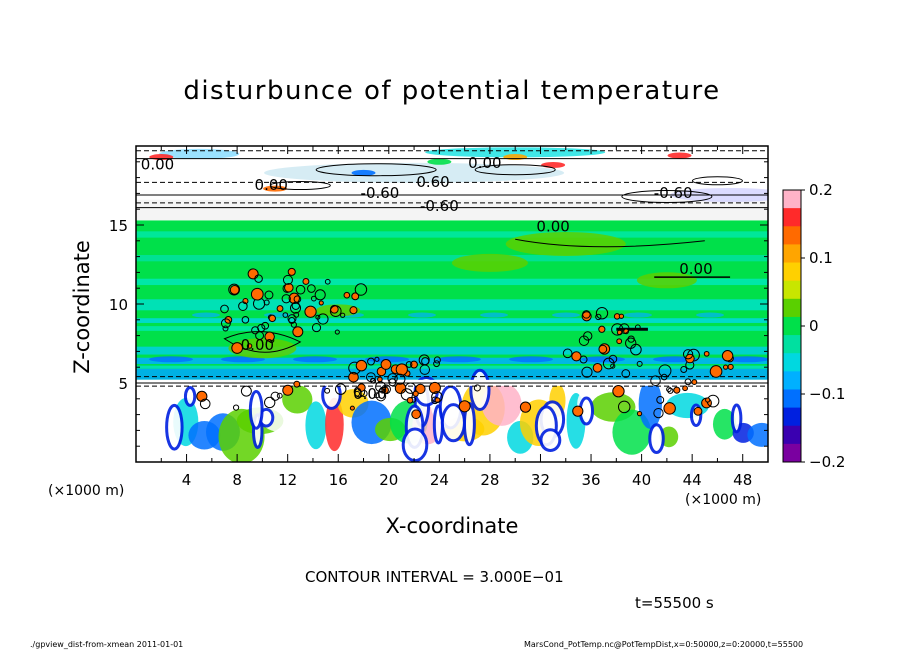 The width and height of the screenshot is (904, 654). I want to click on y-axis-label: Z-coordinate, so click(82, 307).